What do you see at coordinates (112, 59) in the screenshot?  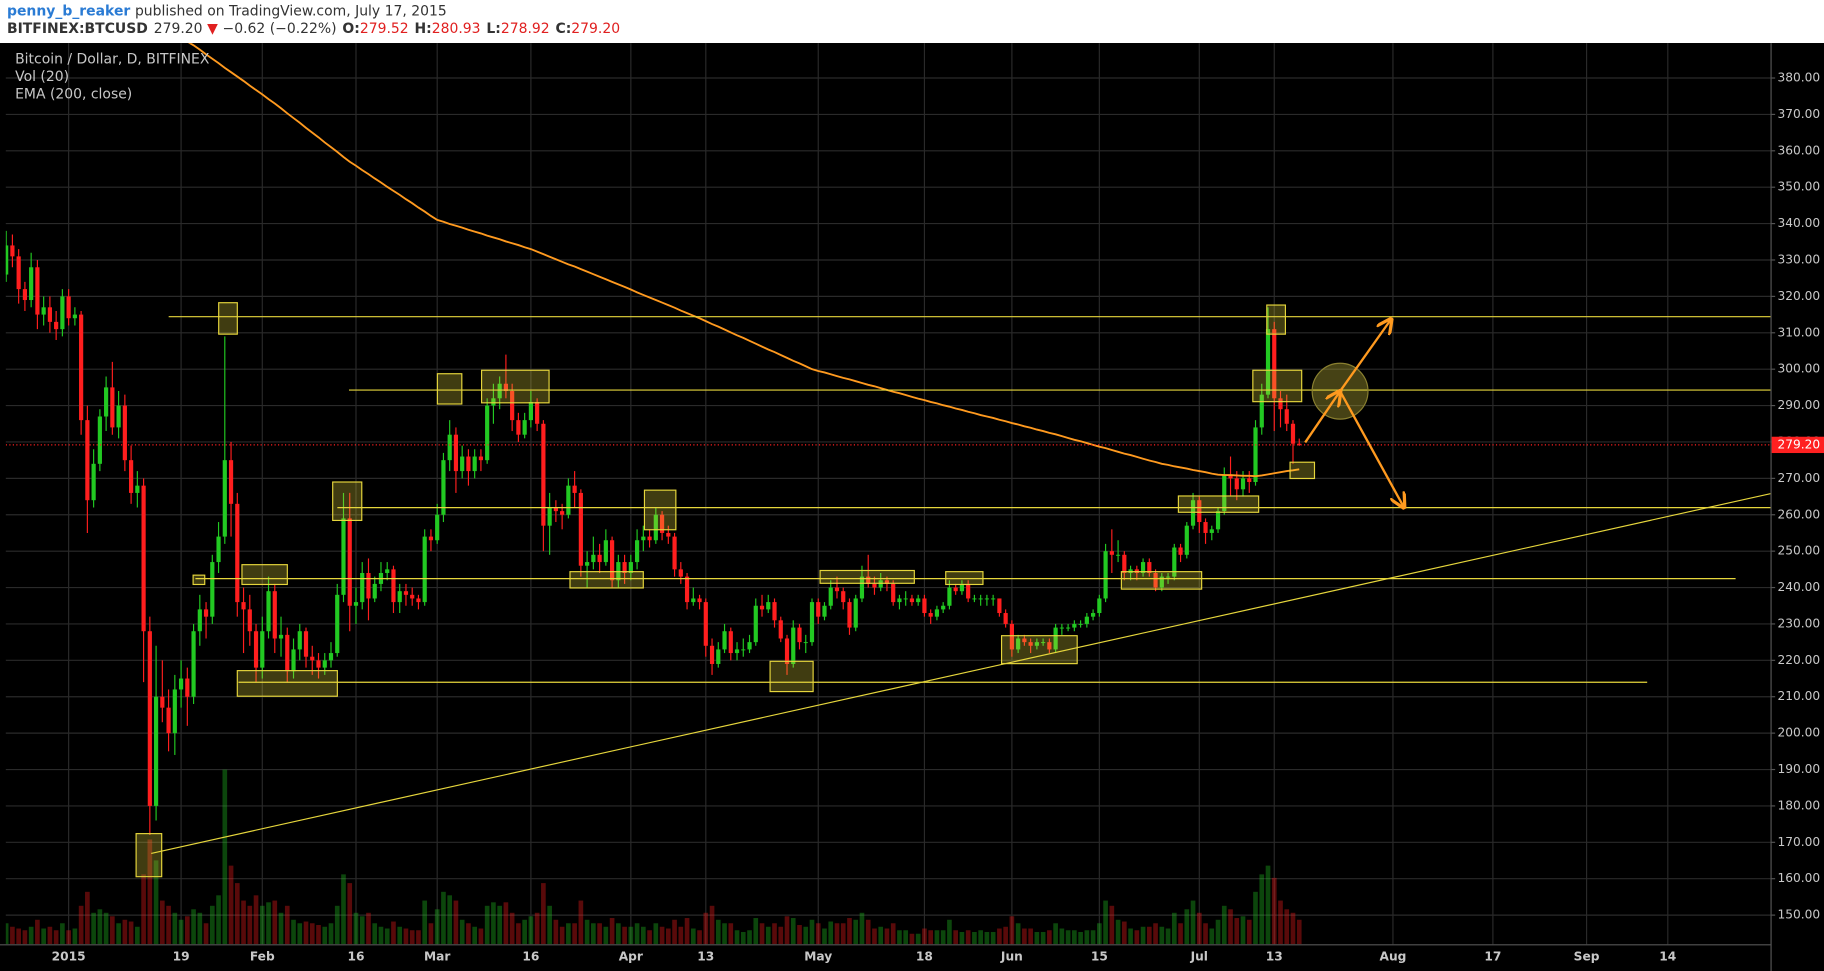 I see `legend-entry: Bitcoin / Dollar, D, BITFINEX` at bounding box center [112, 59].